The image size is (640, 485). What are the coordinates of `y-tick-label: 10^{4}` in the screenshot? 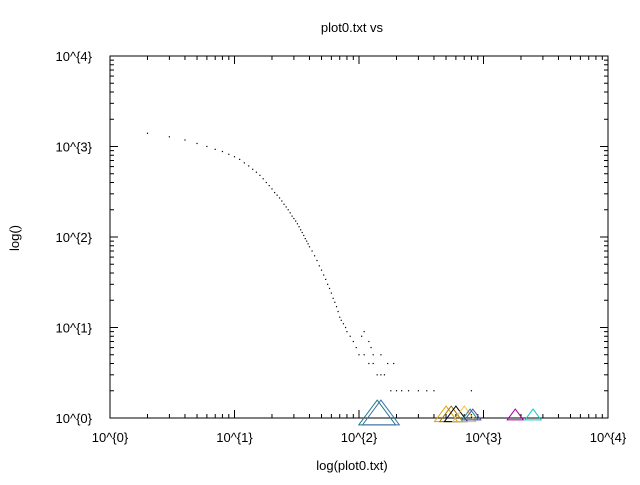 It's located at (74, 56).